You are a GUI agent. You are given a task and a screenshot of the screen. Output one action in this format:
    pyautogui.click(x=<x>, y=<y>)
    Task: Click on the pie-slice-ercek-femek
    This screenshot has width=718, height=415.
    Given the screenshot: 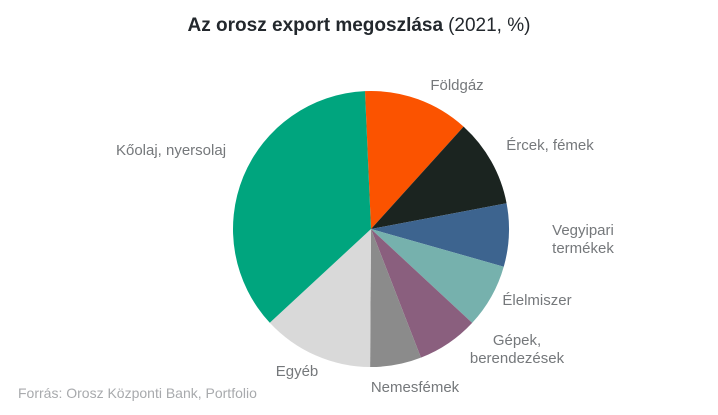 What is the action you would take?
    pyautogui.click(x=439, y=177)
    